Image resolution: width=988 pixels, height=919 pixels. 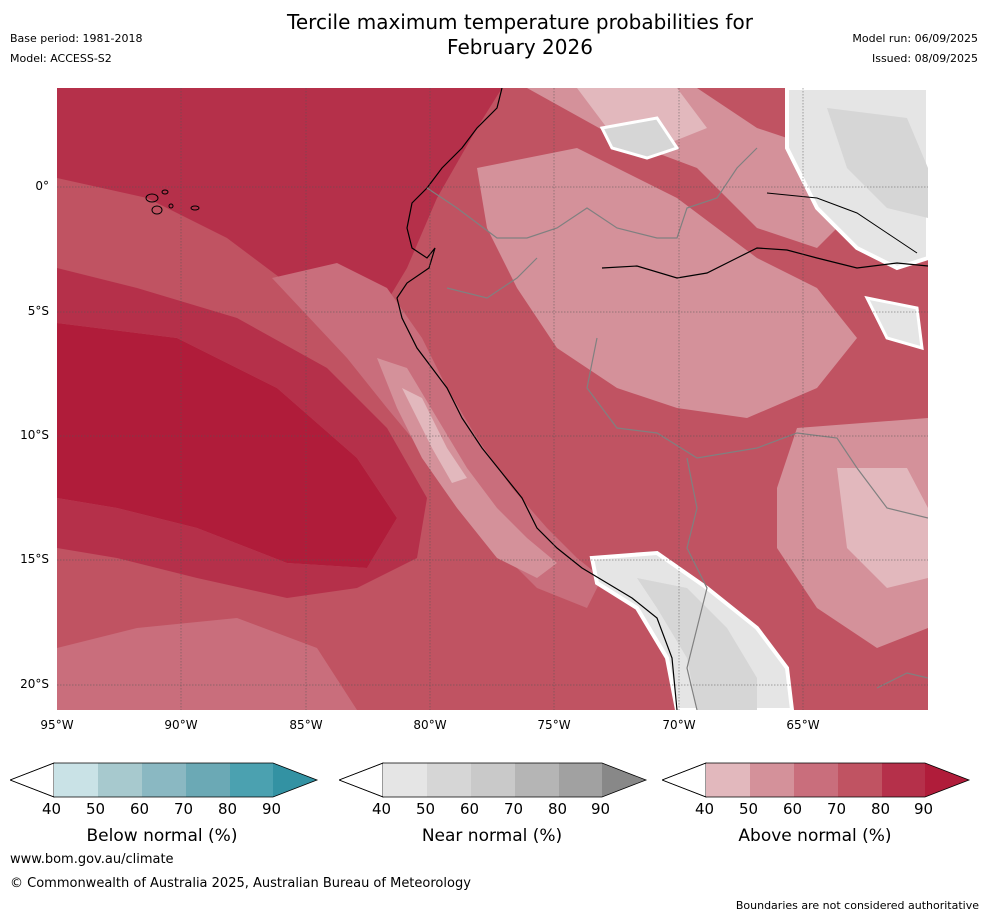 What do you see at coordinates (34, 435) in the screenshot?
I see `lat-label-10s: 10°S` at bounding box center [34, 435].